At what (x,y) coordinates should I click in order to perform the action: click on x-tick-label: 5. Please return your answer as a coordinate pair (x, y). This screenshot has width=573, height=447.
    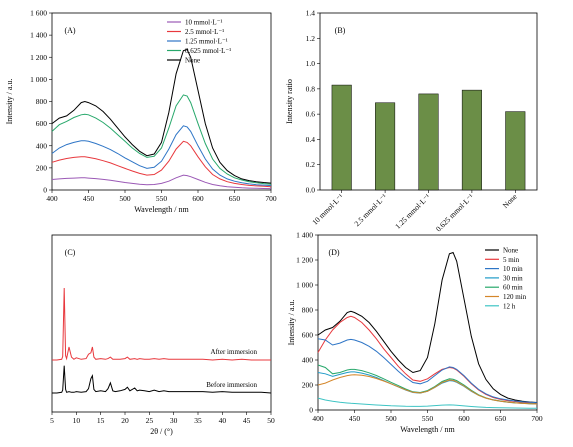
    Looking at the image, I should click on (52, 420).